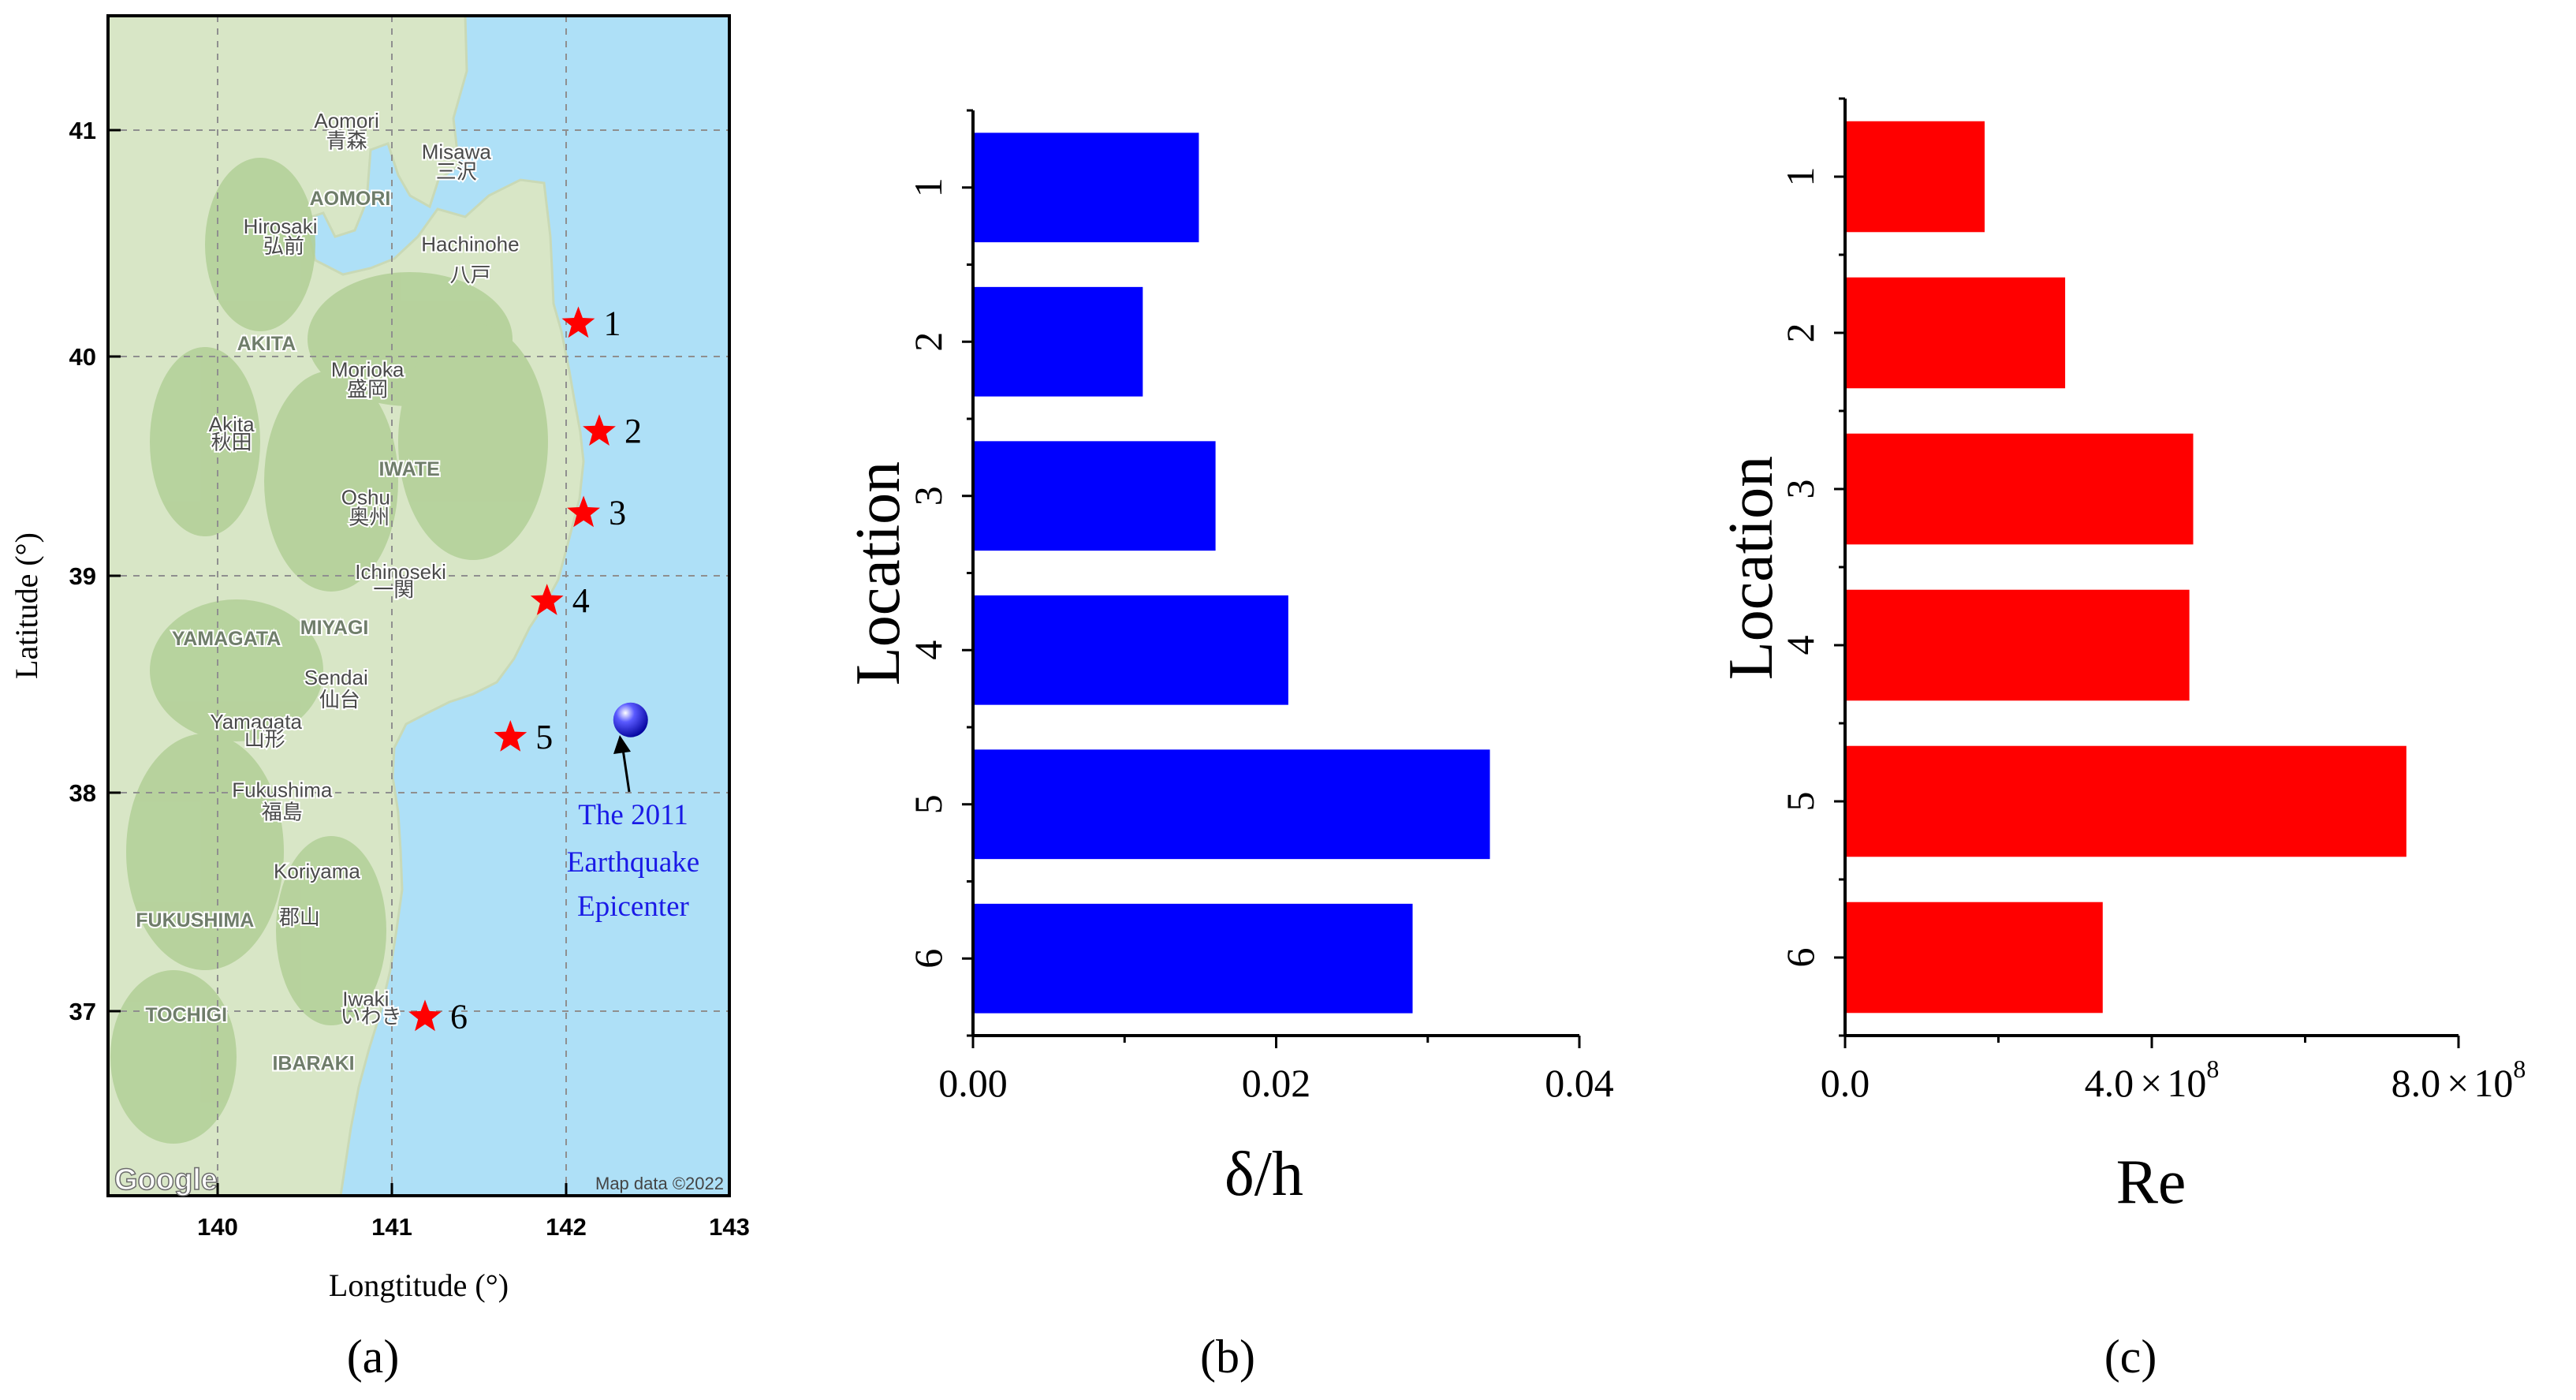 The height and width of the screenshot is (1400, 2576). I want to click on map-attribution: Map data ©2022, so click(660, 1183).